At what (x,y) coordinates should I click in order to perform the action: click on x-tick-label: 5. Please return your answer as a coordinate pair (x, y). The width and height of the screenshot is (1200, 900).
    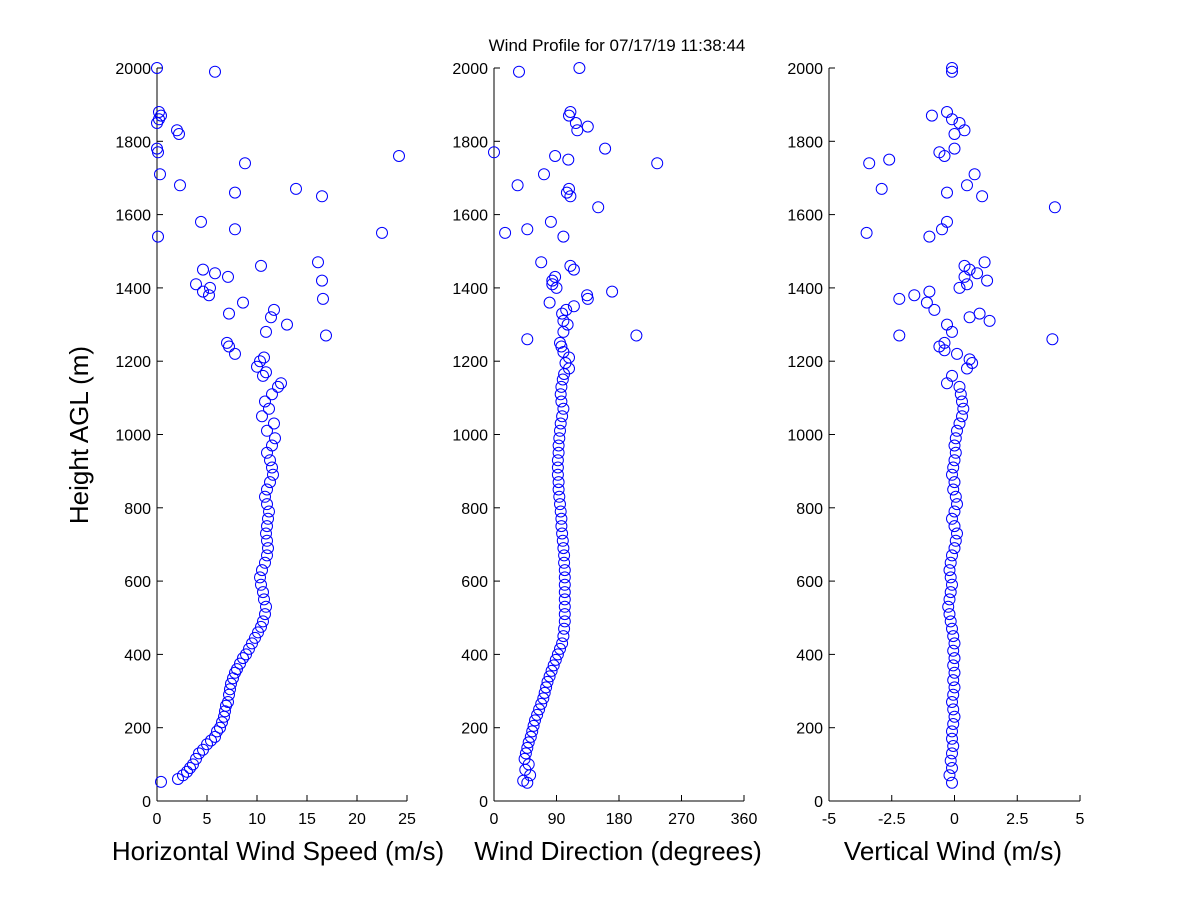
    Looking at the image, I should click on (1080, 819).